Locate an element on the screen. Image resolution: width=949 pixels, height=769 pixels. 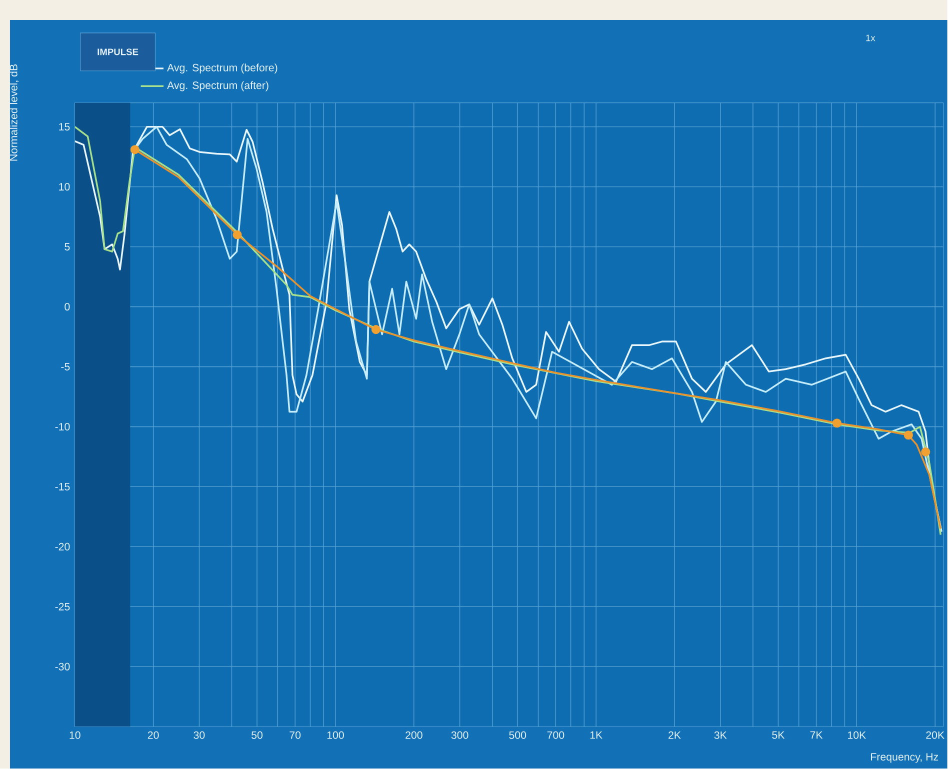
x-tick-label: 10 is located at coordinates (75, 736).